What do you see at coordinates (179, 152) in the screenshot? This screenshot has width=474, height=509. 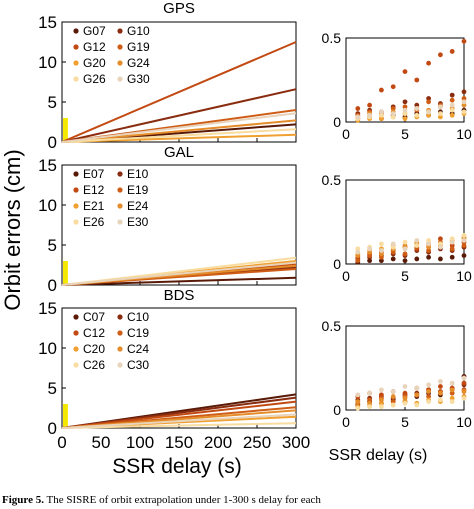 I see `panel-title: GAL` at bounding box center [179, 152].